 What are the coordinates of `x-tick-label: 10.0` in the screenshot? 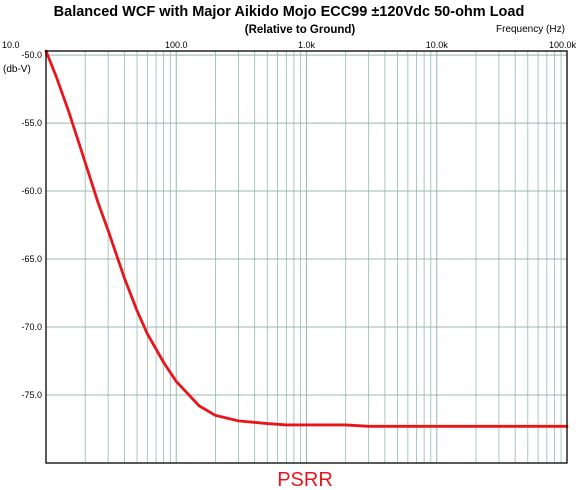 It's located at (11, 45).